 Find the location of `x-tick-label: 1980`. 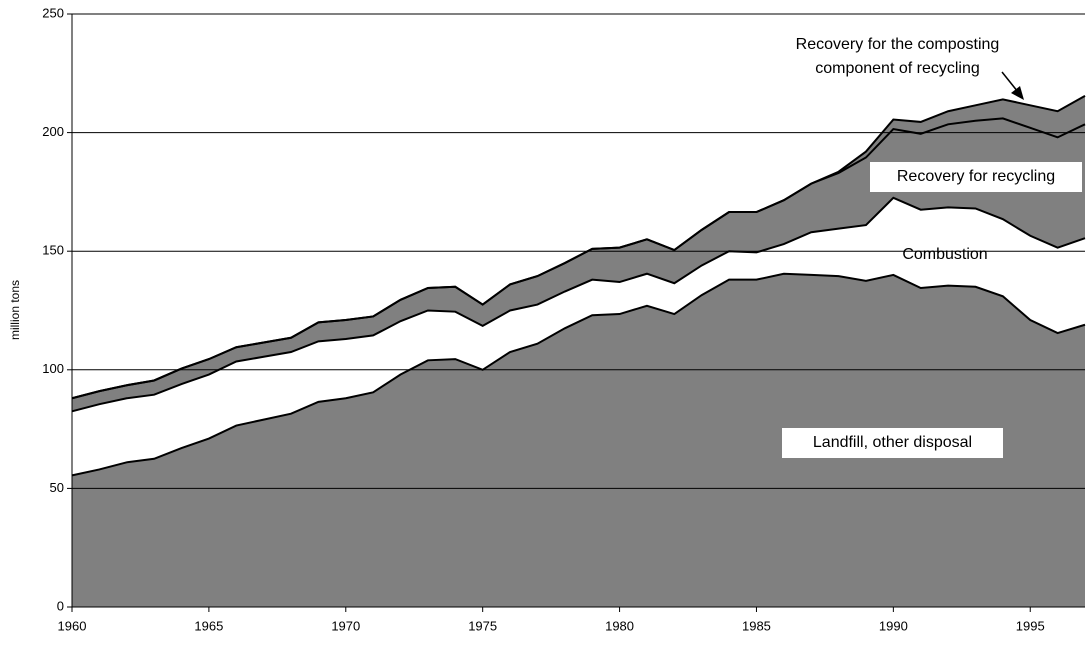

x-tick-label: 1980 is located at coordinates (619, 625).